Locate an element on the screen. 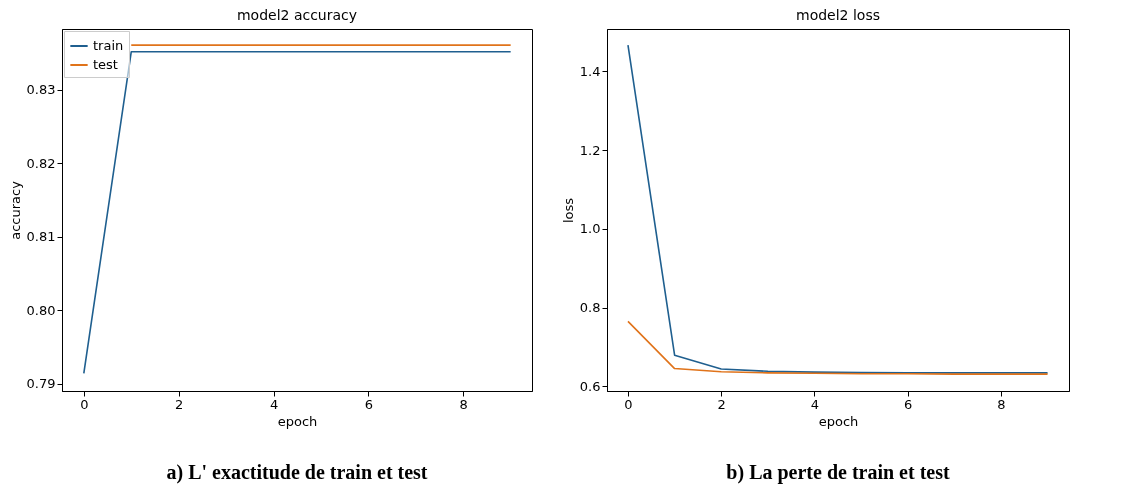 This screenshot has height=488, width=1121. y-tick-label: 1.0 is located at coordinates (590, 229).